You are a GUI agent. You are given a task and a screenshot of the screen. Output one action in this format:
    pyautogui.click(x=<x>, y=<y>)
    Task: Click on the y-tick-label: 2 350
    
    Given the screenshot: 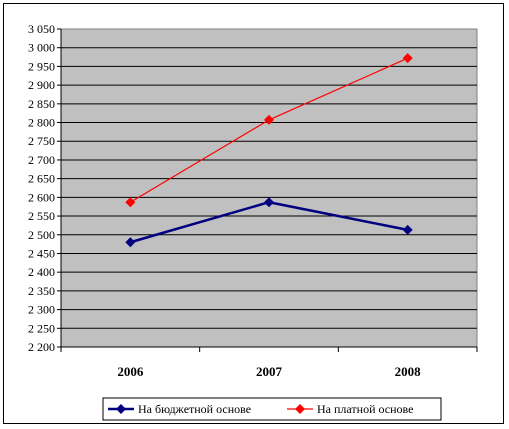 What is the action you would take?
    pyautogui.click(x=41, y=291)
    